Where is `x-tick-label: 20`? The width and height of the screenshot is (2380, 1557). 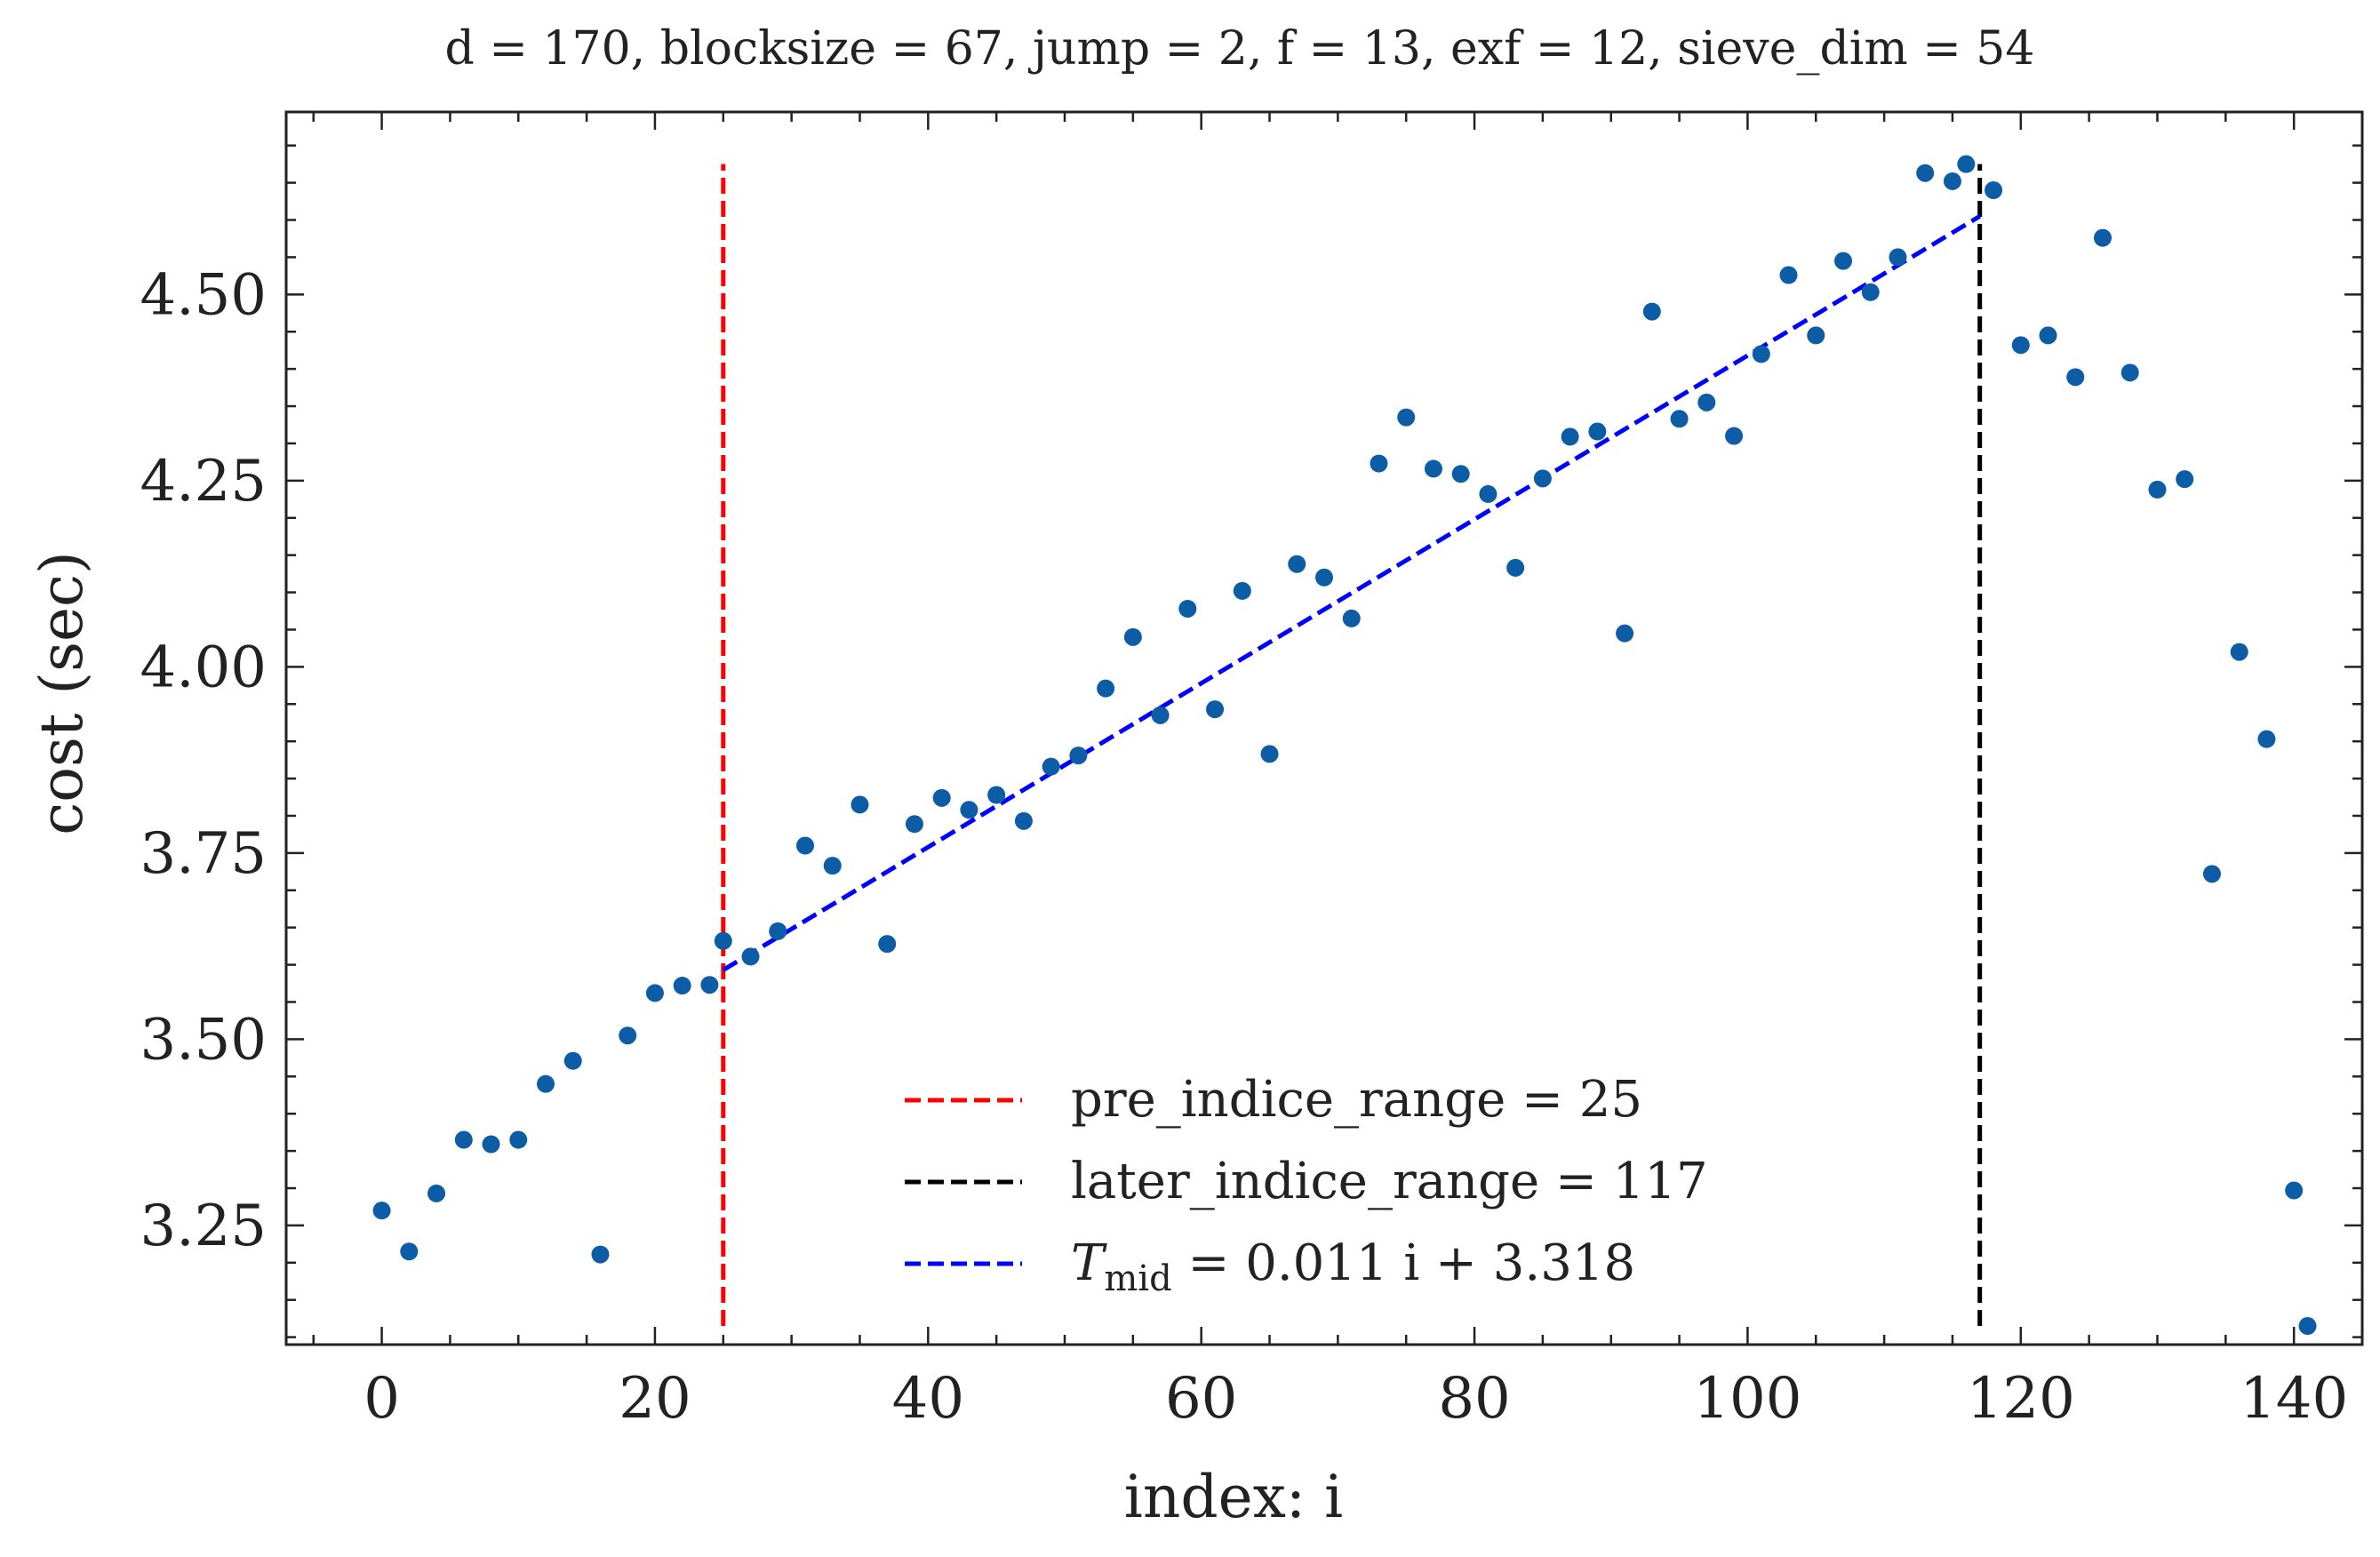 x-tick-label: 20 is located at coordinates (655, 1399).